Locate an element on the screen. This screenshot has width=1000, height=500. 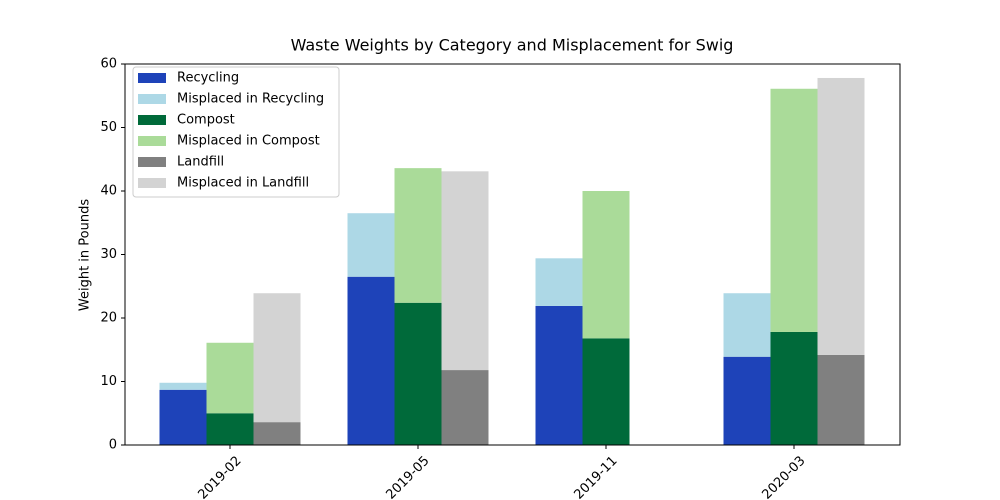
x-tick-label: 2019-05 is located at coordinates (407, 476).